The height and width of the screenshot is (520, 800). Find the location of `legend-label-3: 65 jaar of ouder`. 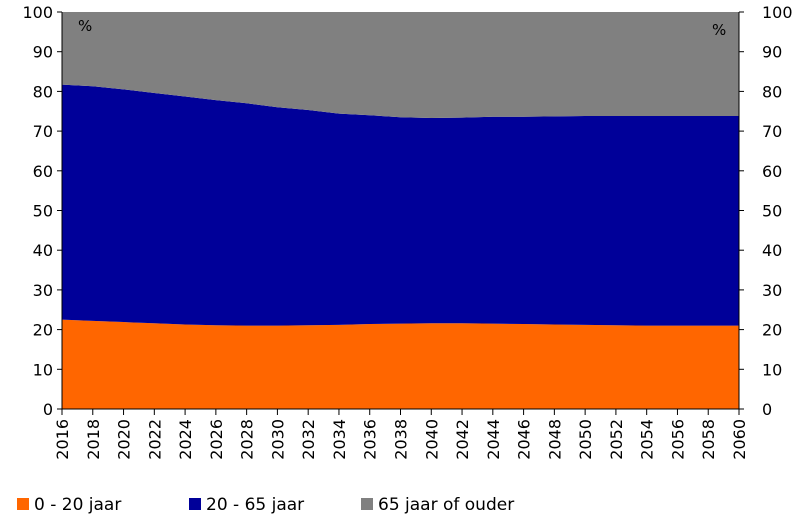

legend-label-3: 65 jaar of ouder is located at coordinates (446, 505).